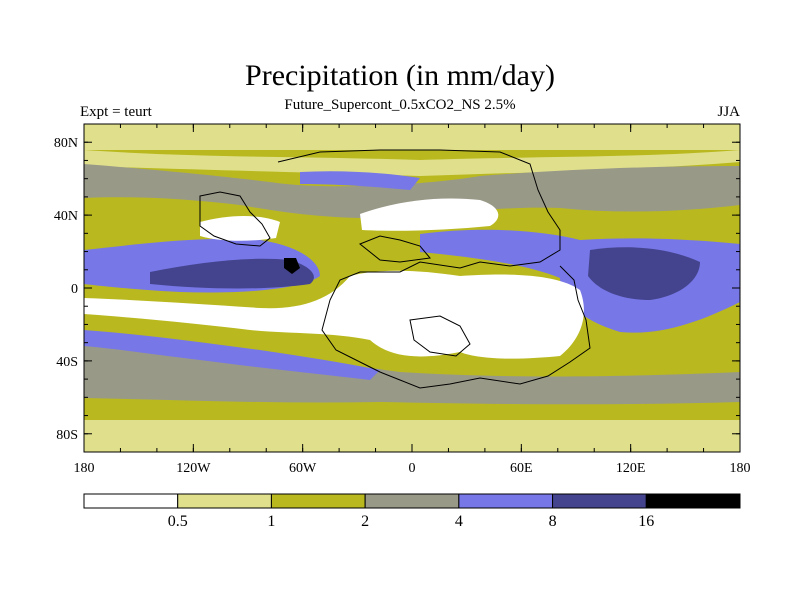  I want to click on lon-tick-label: 0, so click(412, 468).